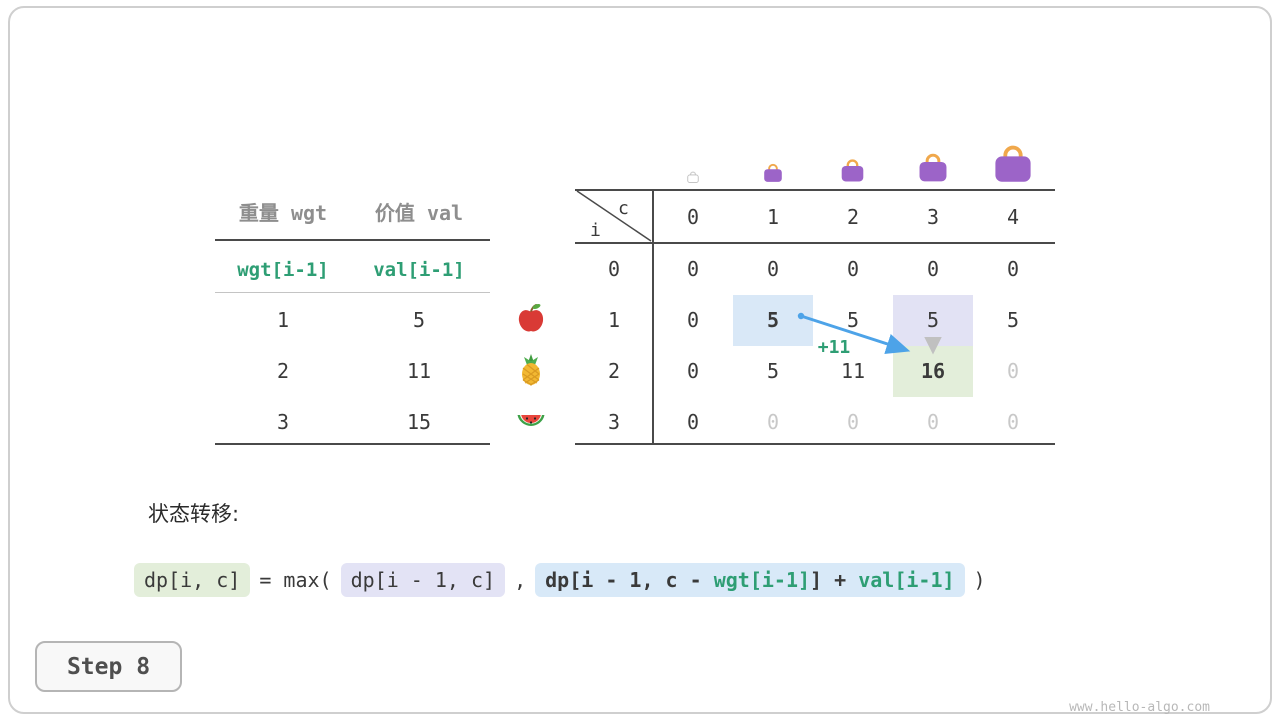 This screenshot has width=1280, height=720. What do you see at coordinates (283, 422) in the screenshot?
I see `item-3-weight: 3` at bounding box center [283, 422].